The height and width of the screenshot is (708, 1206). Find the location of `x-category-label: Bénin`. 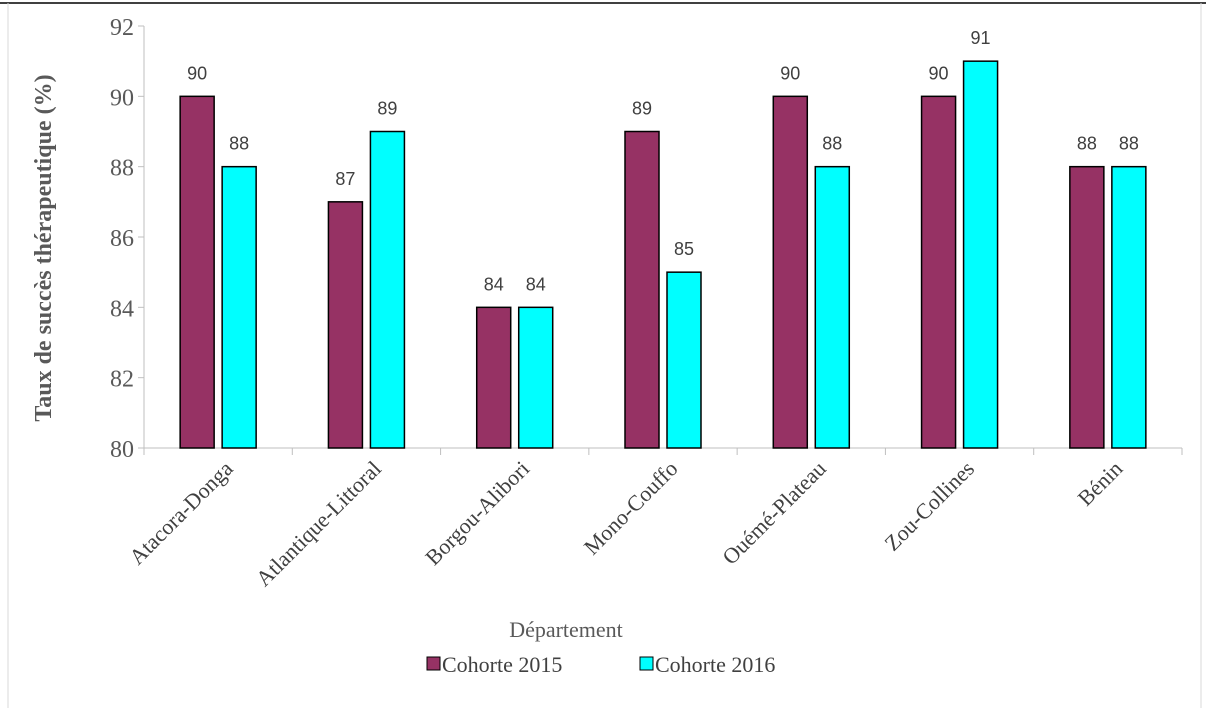

x-category-label: Bénin is located at coordinates (1100, 483).